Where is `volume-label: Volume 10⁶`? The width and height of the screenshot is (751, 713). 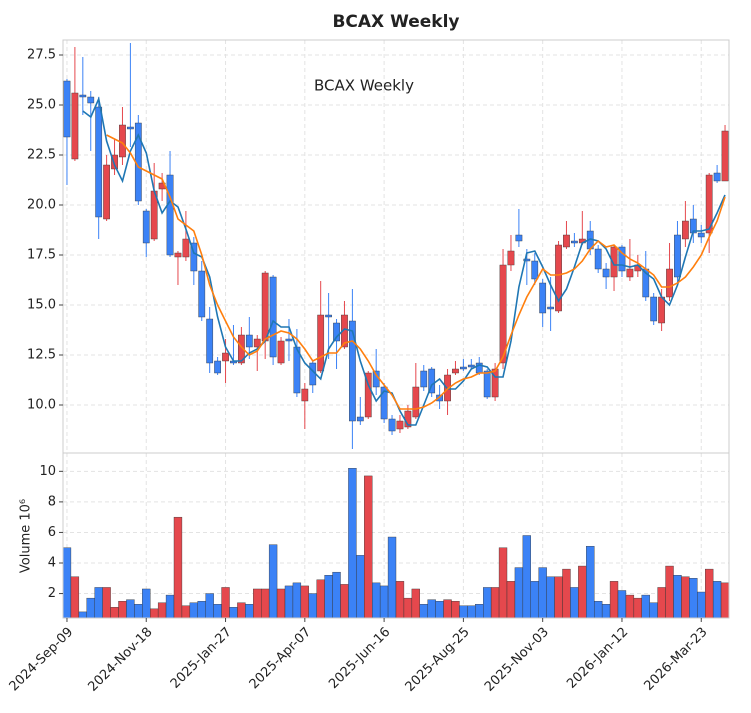 volume-label: Volume 10⁶ is located at coordinates (26, 536).